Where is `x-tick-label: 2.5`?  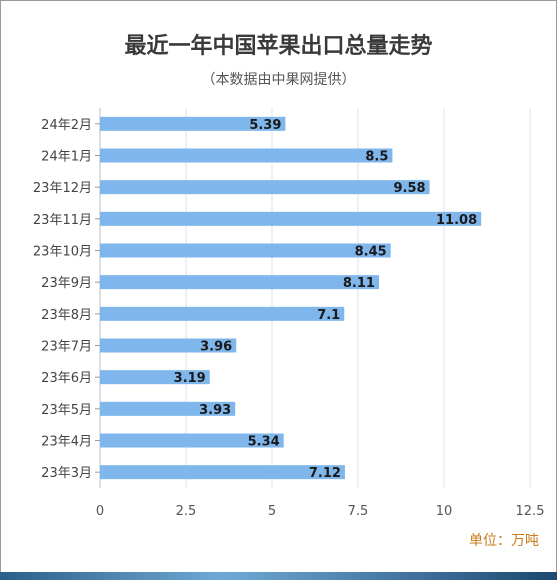
x-tick-label: 2.5 is located at coordinates (186, 511).